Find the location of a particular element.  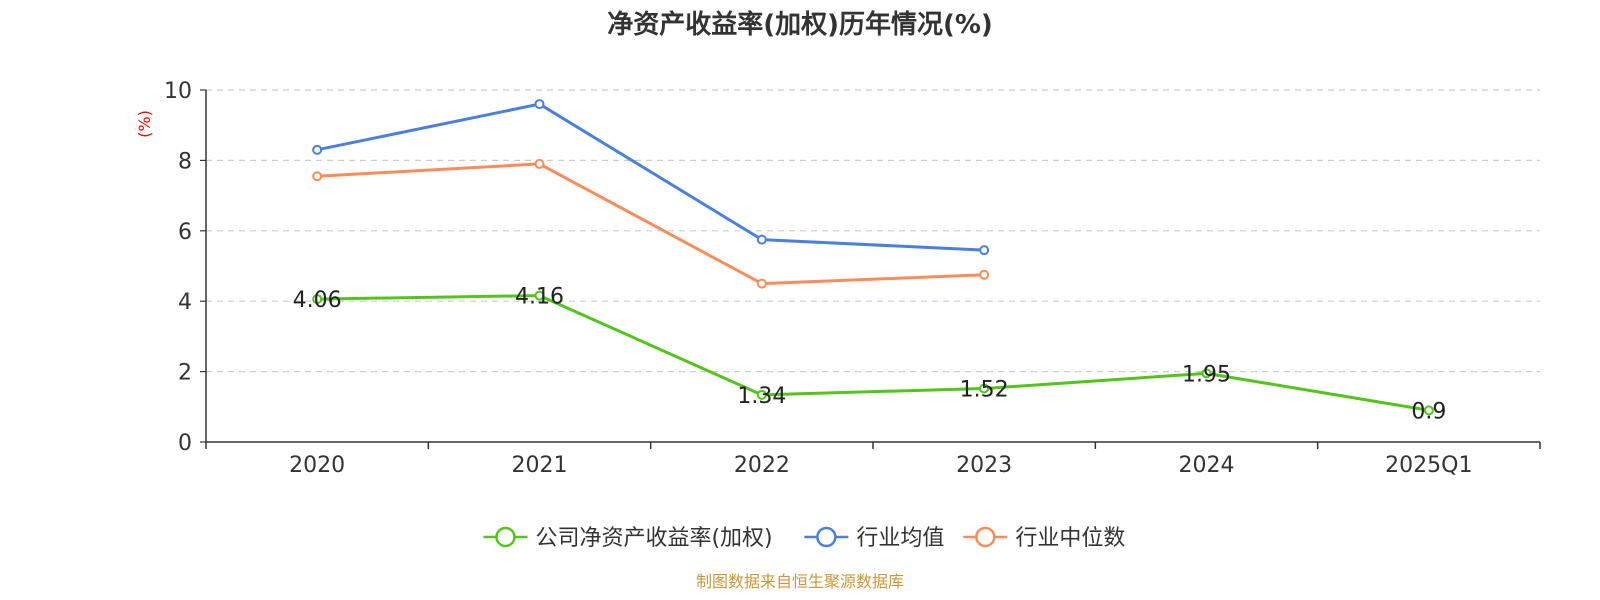

y-tick-label: 0 is located at coordinates (185, 443).